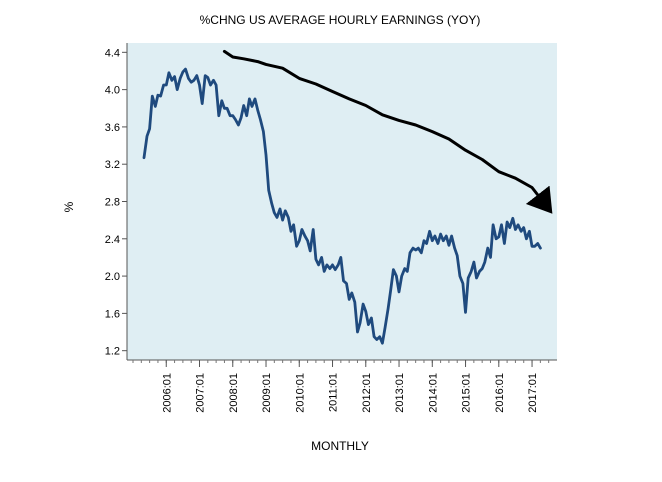 The width and height of the screenshot is (662, 482). I want to click on y-tick-label: 1.2, so click(112, 352).